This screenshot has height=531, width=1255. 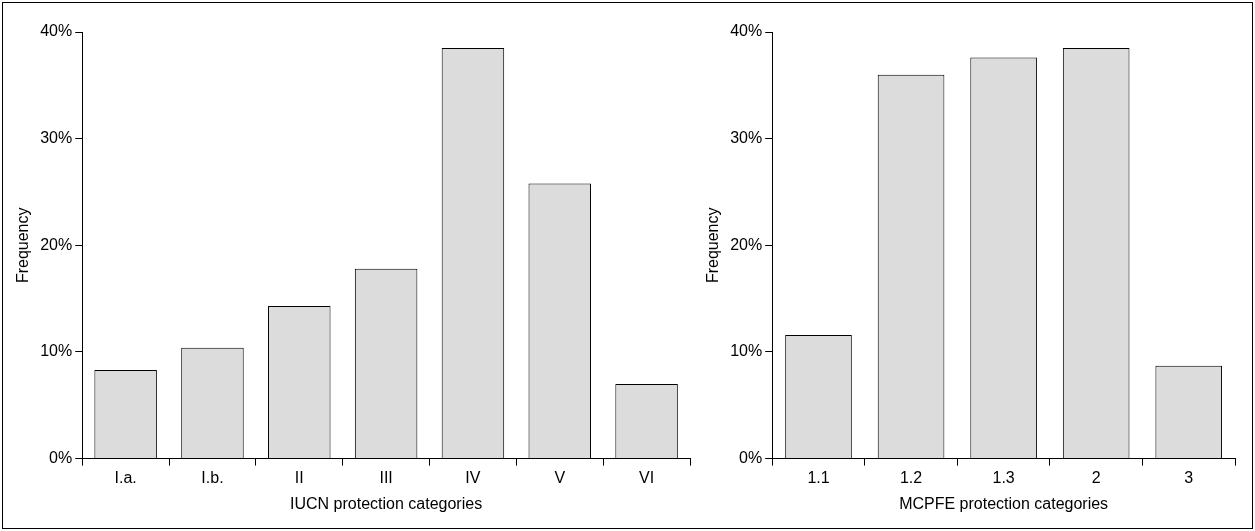 What do you see at coordinates (473, 477) in the screenshot?
I see `x-tick-label: IV` at bounding box center [473, 477].